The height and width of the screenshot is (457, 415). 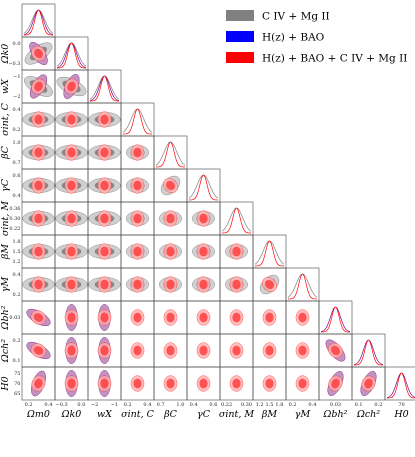 I want to click on marginal-Om0, so click(x=38, y=22).